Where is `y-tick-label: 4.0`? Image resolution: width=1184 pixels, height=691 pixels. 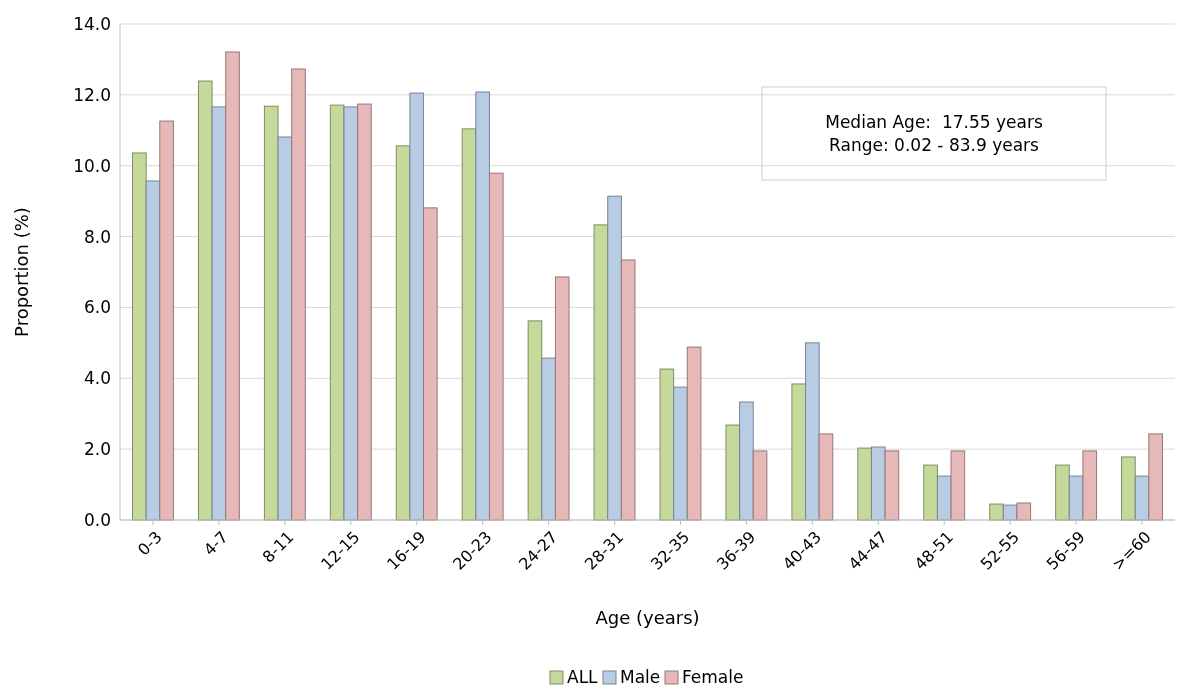 y-tick-label: 4.0 is located at coordinates (97, 378).